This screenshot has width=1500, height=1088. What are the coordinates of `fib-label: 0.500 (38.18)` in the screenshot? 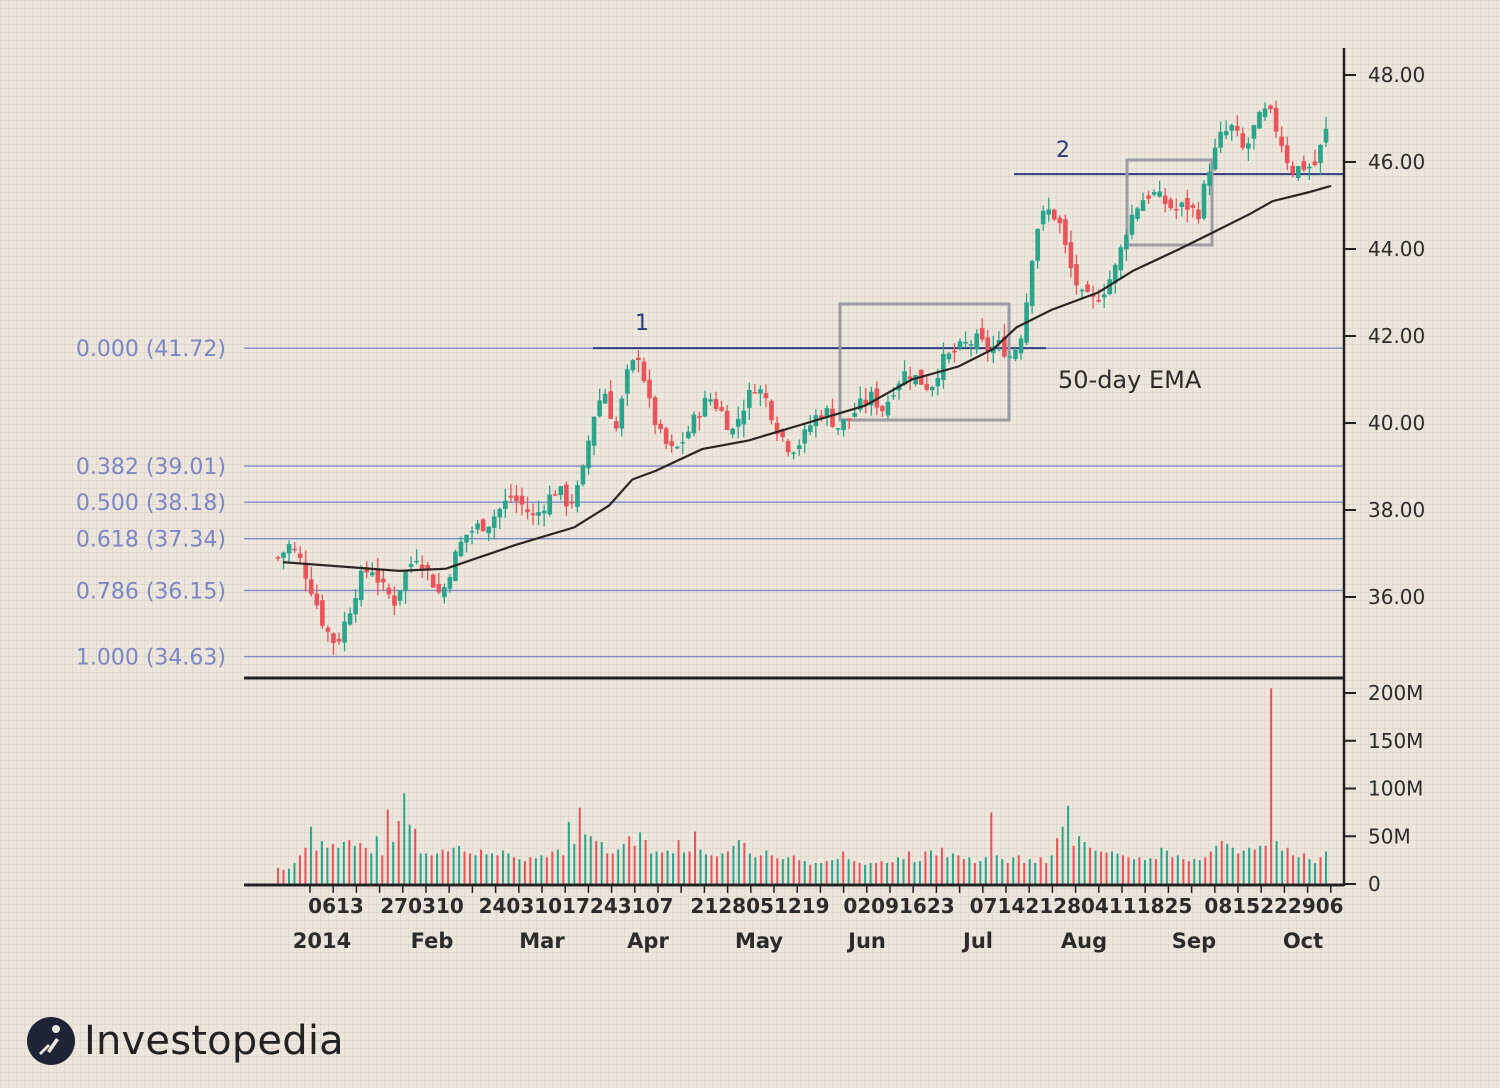 It's located at (151, 503).